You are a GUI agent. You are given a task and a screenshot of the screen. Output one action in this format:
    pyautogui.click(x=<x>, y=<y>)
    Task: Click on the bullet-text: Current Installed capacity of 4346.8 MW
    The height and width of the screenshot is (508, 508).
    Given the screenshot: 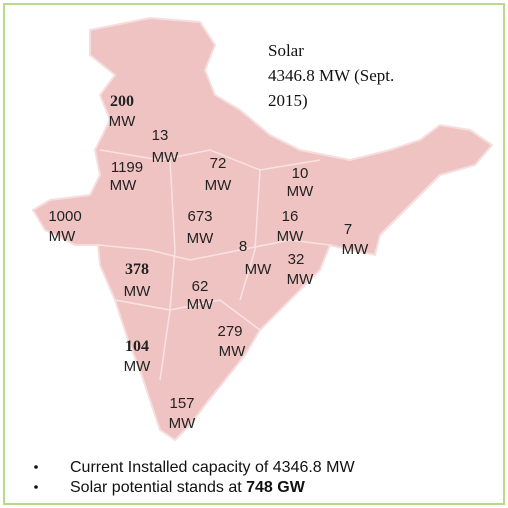 What is the action you would take?
    pyautogui.click(x=212, y=467)
    